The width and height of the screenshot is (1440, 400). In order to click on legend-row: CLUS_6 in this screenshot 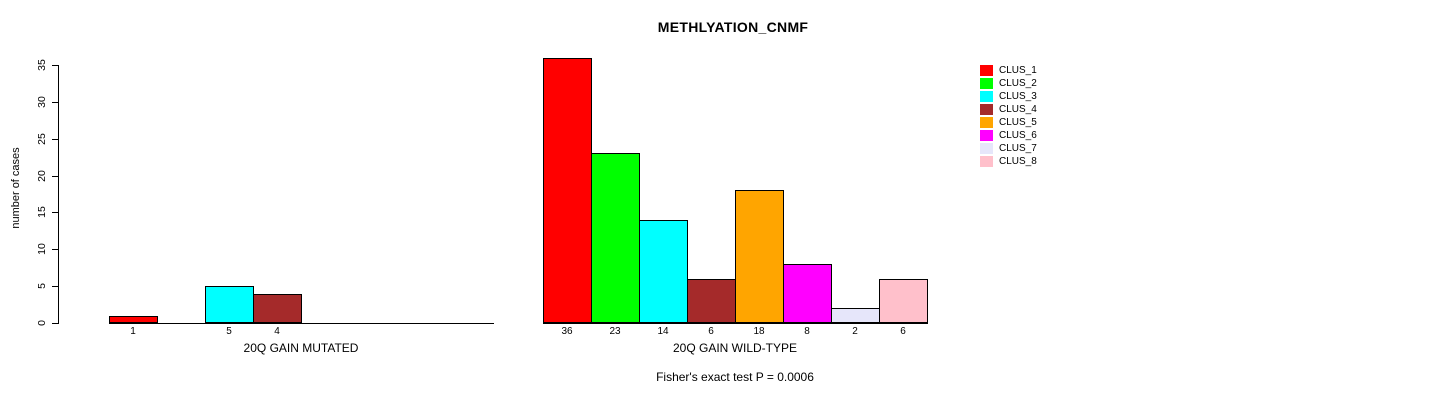, I will do `click(1008, 135)`.